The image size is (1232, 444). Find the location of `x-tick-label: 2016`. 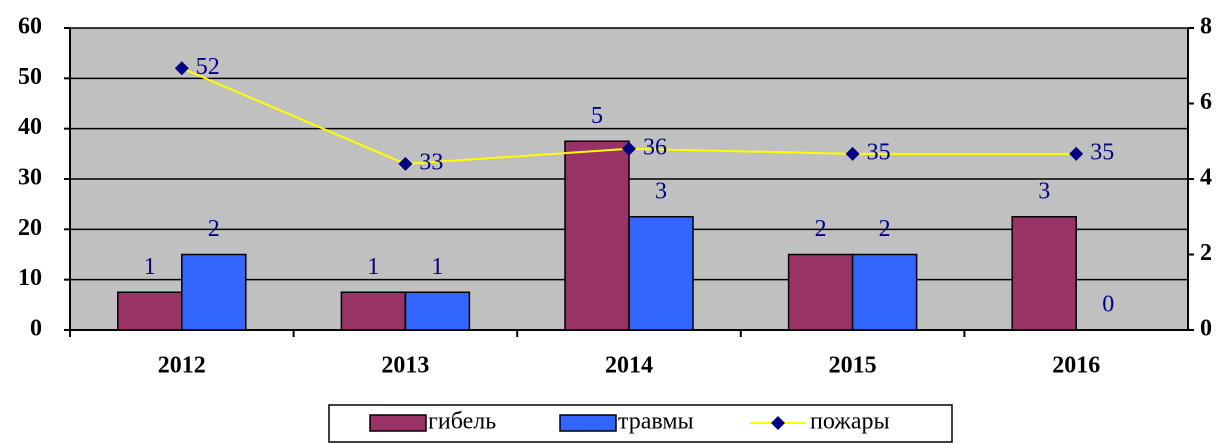

x-tick-label: 2016 is located at coordinates (1076, 366).